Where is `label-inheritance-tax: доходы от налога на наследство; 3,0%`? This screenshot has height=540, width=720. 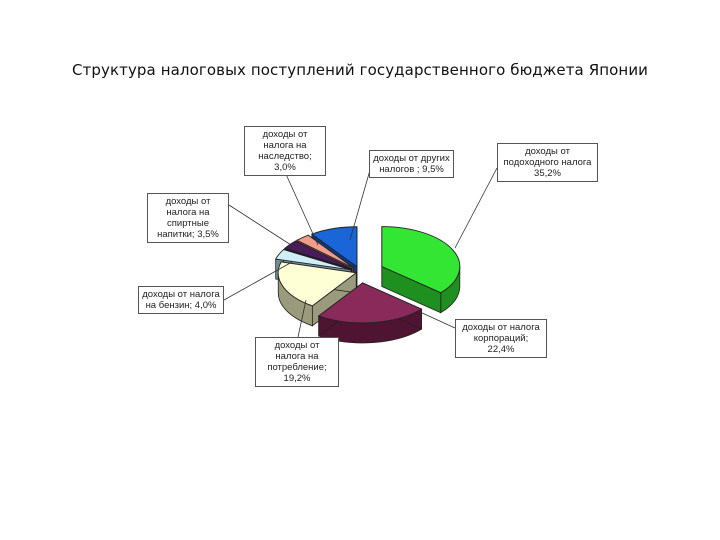
label-inheritance-tax: доходы от налога на наследство; 3,0% is located at coordinates (285, 151).